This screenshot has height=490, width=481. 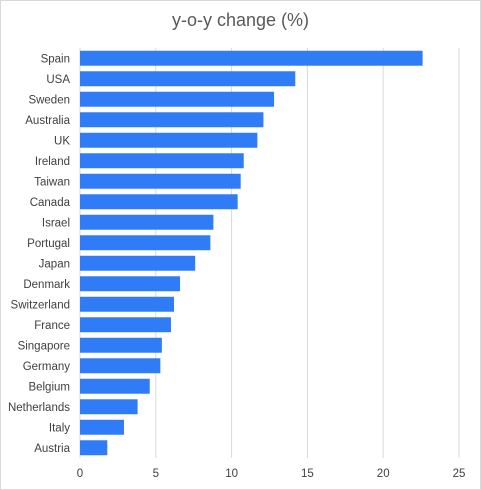 I want to click on category-label: France, so click(x=52, y=326).